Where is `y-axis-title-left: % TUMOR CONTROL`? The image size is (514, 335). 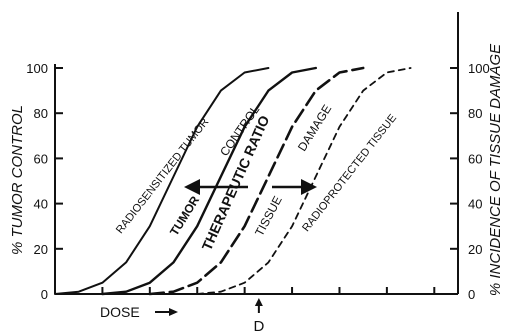
y-axis-title-left: % TUMOR CONTROL is located at coordinates (17, 180).